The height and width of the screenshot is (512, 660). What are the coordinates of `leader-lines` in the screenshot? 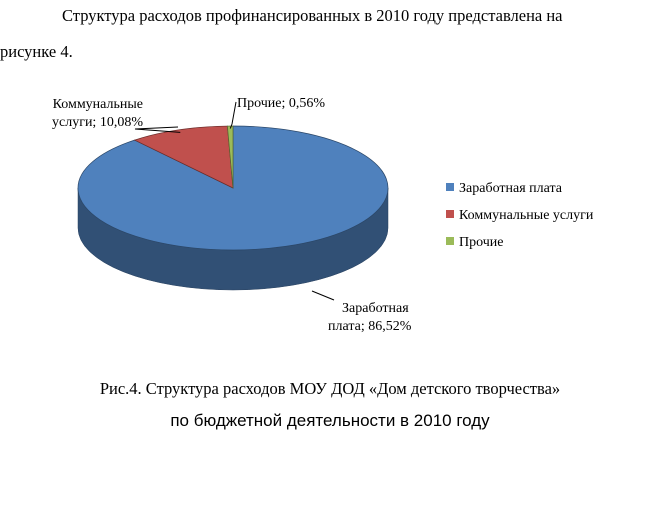 It's located at (234, 201).